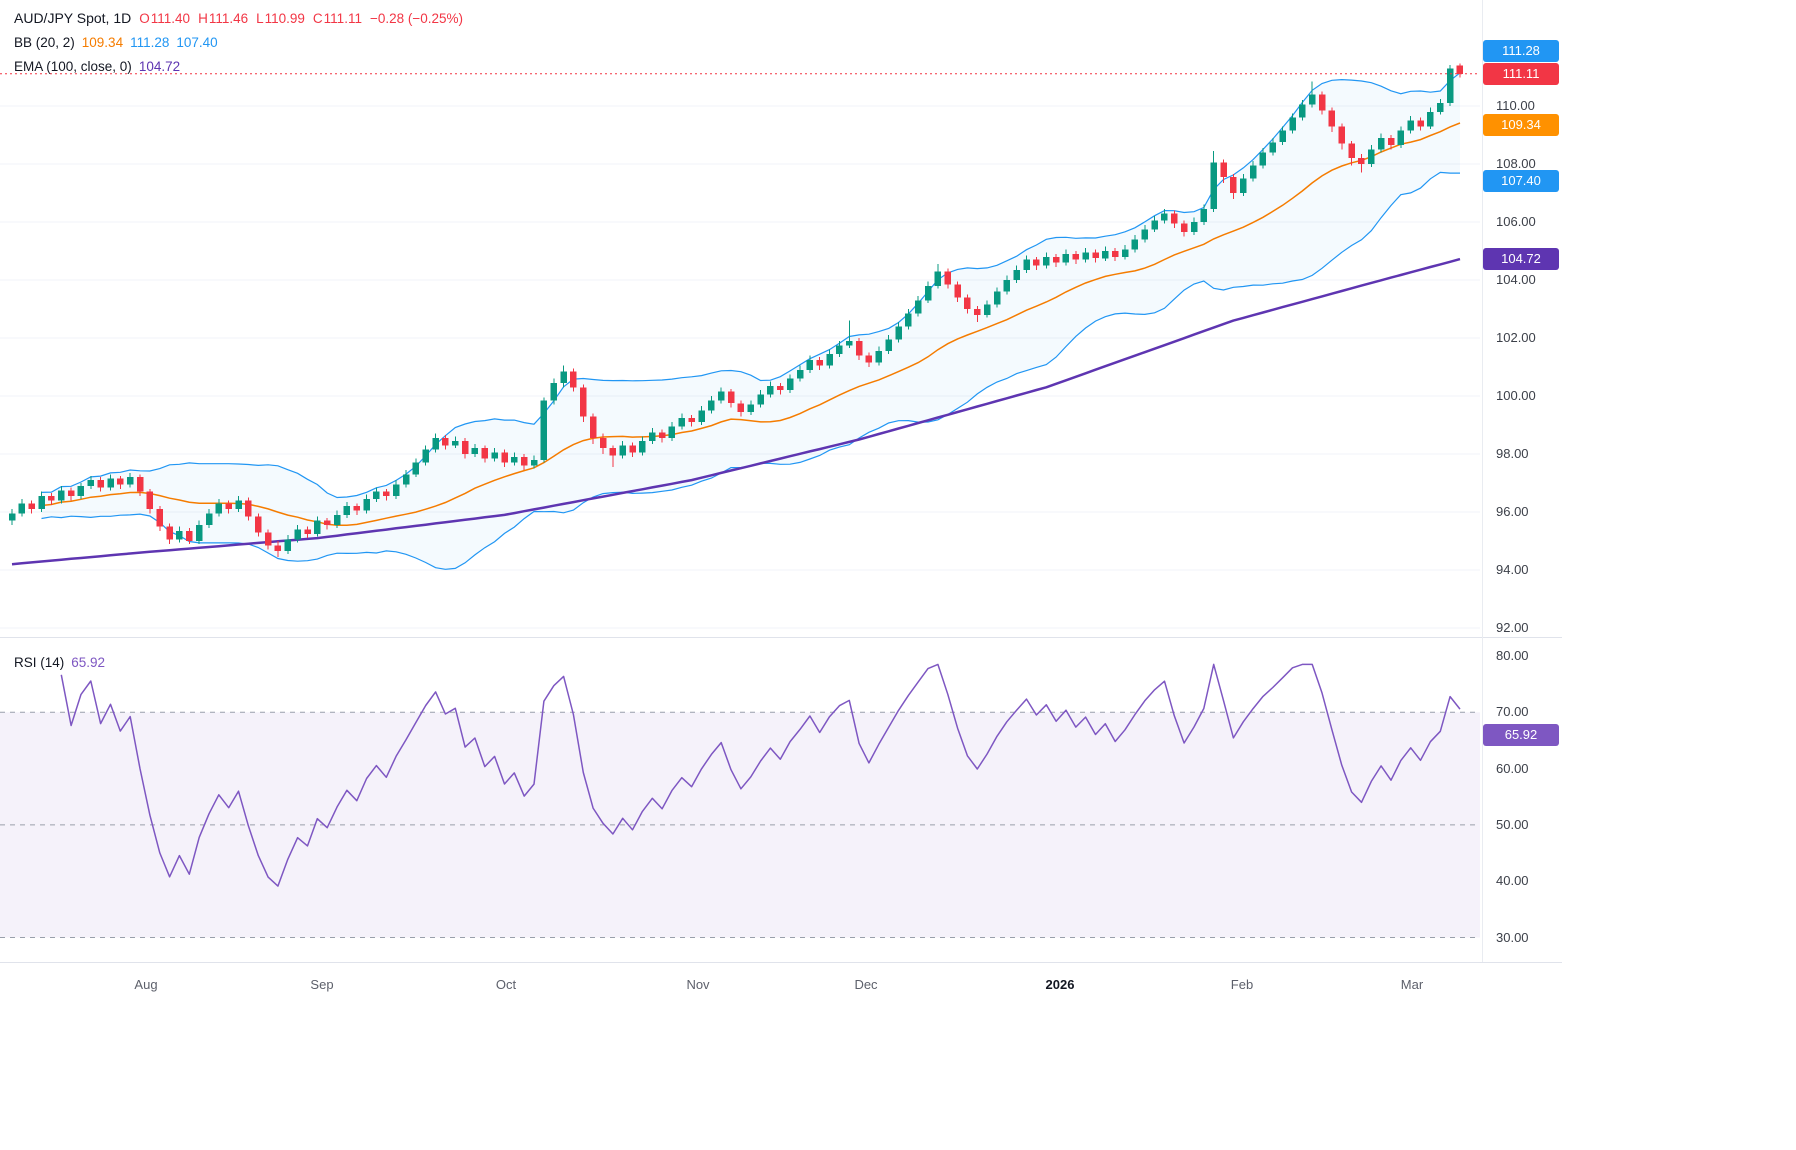 Image resolution: width=1796 pixels, height=1150 pixels. What do you see at coordinates (1412, 984) in the screenshot?
I see `time-label-mar: Mar` at bounding box center [1412, 984].